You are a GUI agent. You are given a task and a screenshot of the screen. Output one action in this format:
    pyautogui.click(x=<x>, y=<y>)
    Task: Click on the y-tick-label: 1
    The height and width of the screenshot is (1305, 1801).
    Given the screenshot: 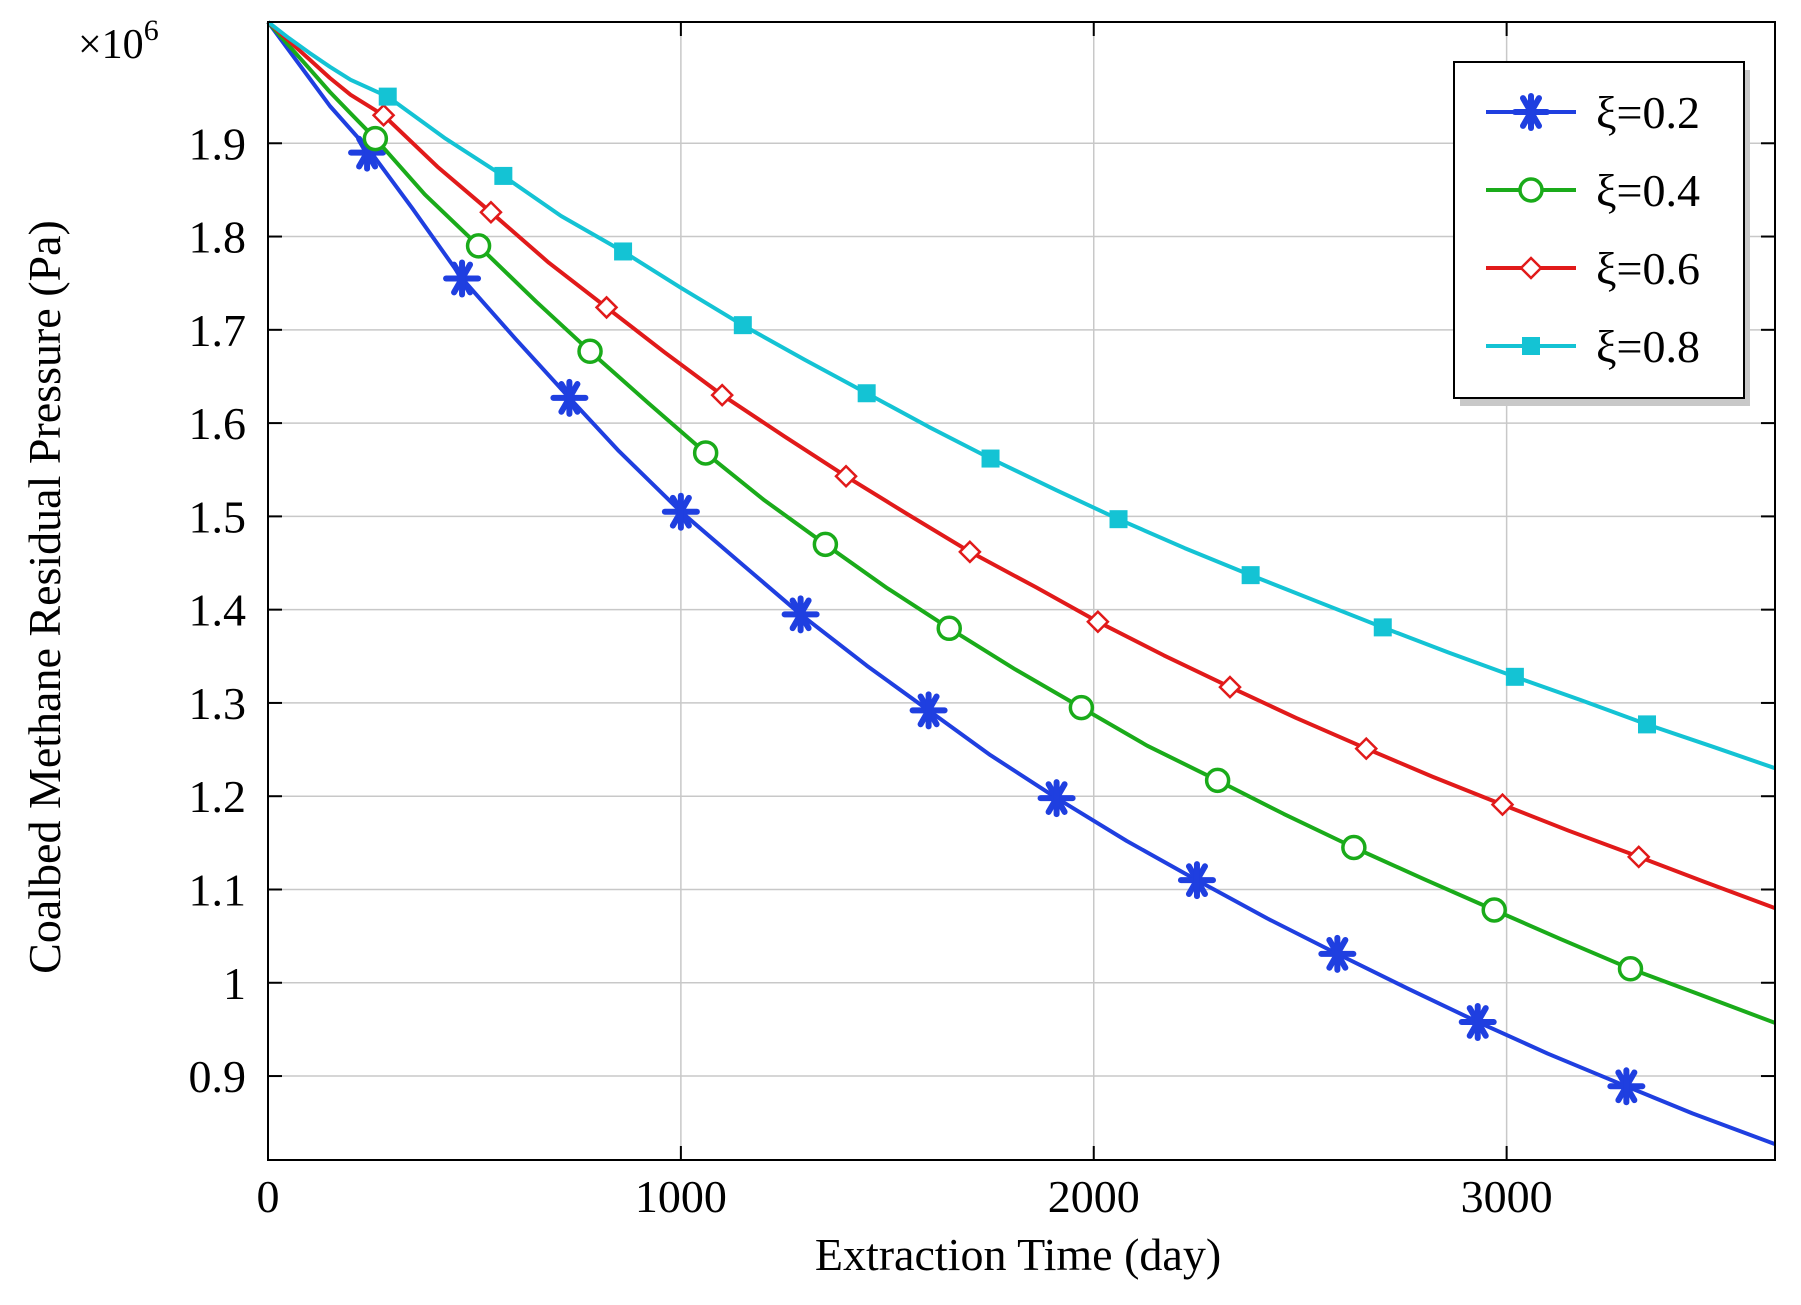 What is the action you would take?
    pyautogui.click(x=234, y=983)
    